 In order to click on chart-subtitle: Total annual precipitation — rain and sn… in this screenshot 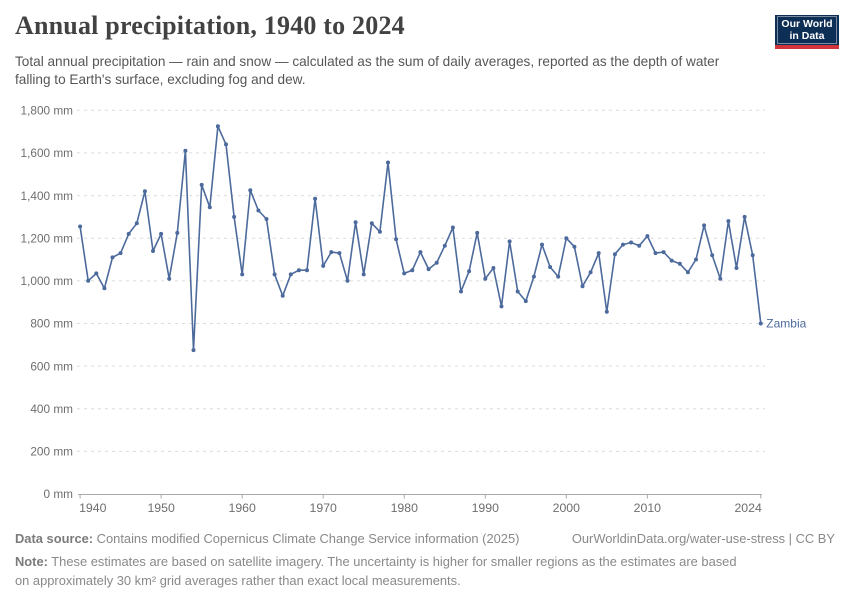, I will do `click(367, 71)`.